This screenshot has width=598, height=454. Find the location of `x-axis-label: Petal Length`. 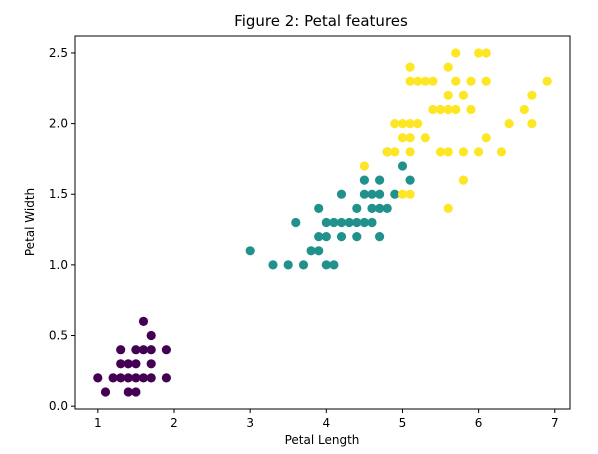

x-axis-label: Petal Length is located at coordinates (322, 440).